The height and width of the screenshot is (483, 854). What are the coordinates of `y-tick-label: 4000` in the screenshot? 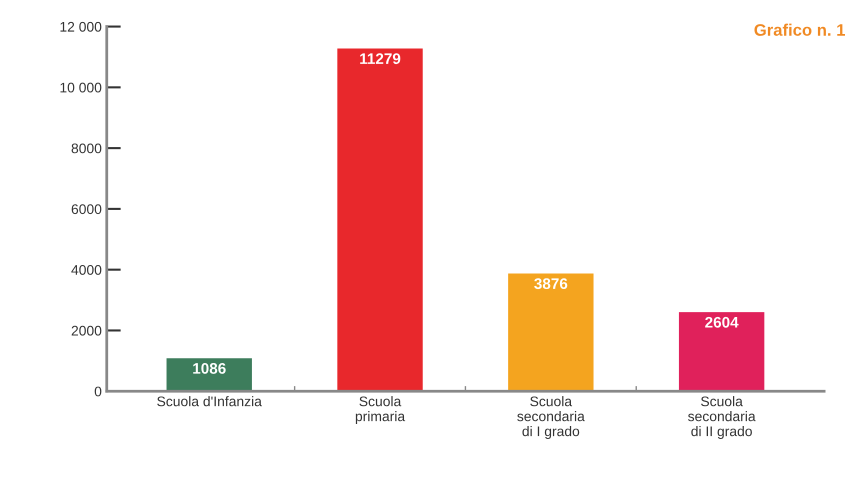 It's located at (86, 270).